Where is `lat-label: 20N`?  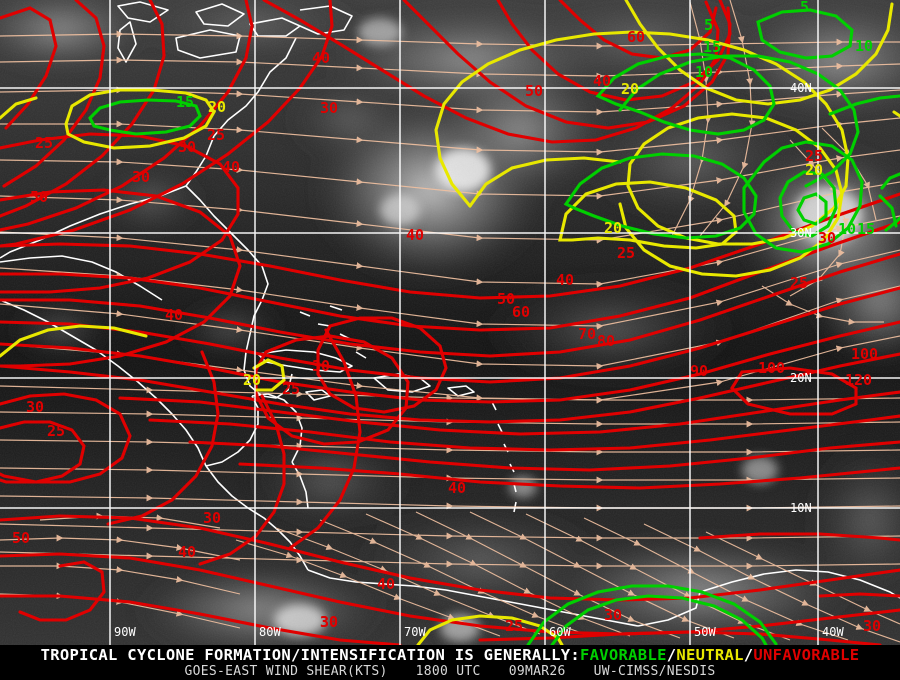
lat-label: 20N is located at coordinates (801, 378).